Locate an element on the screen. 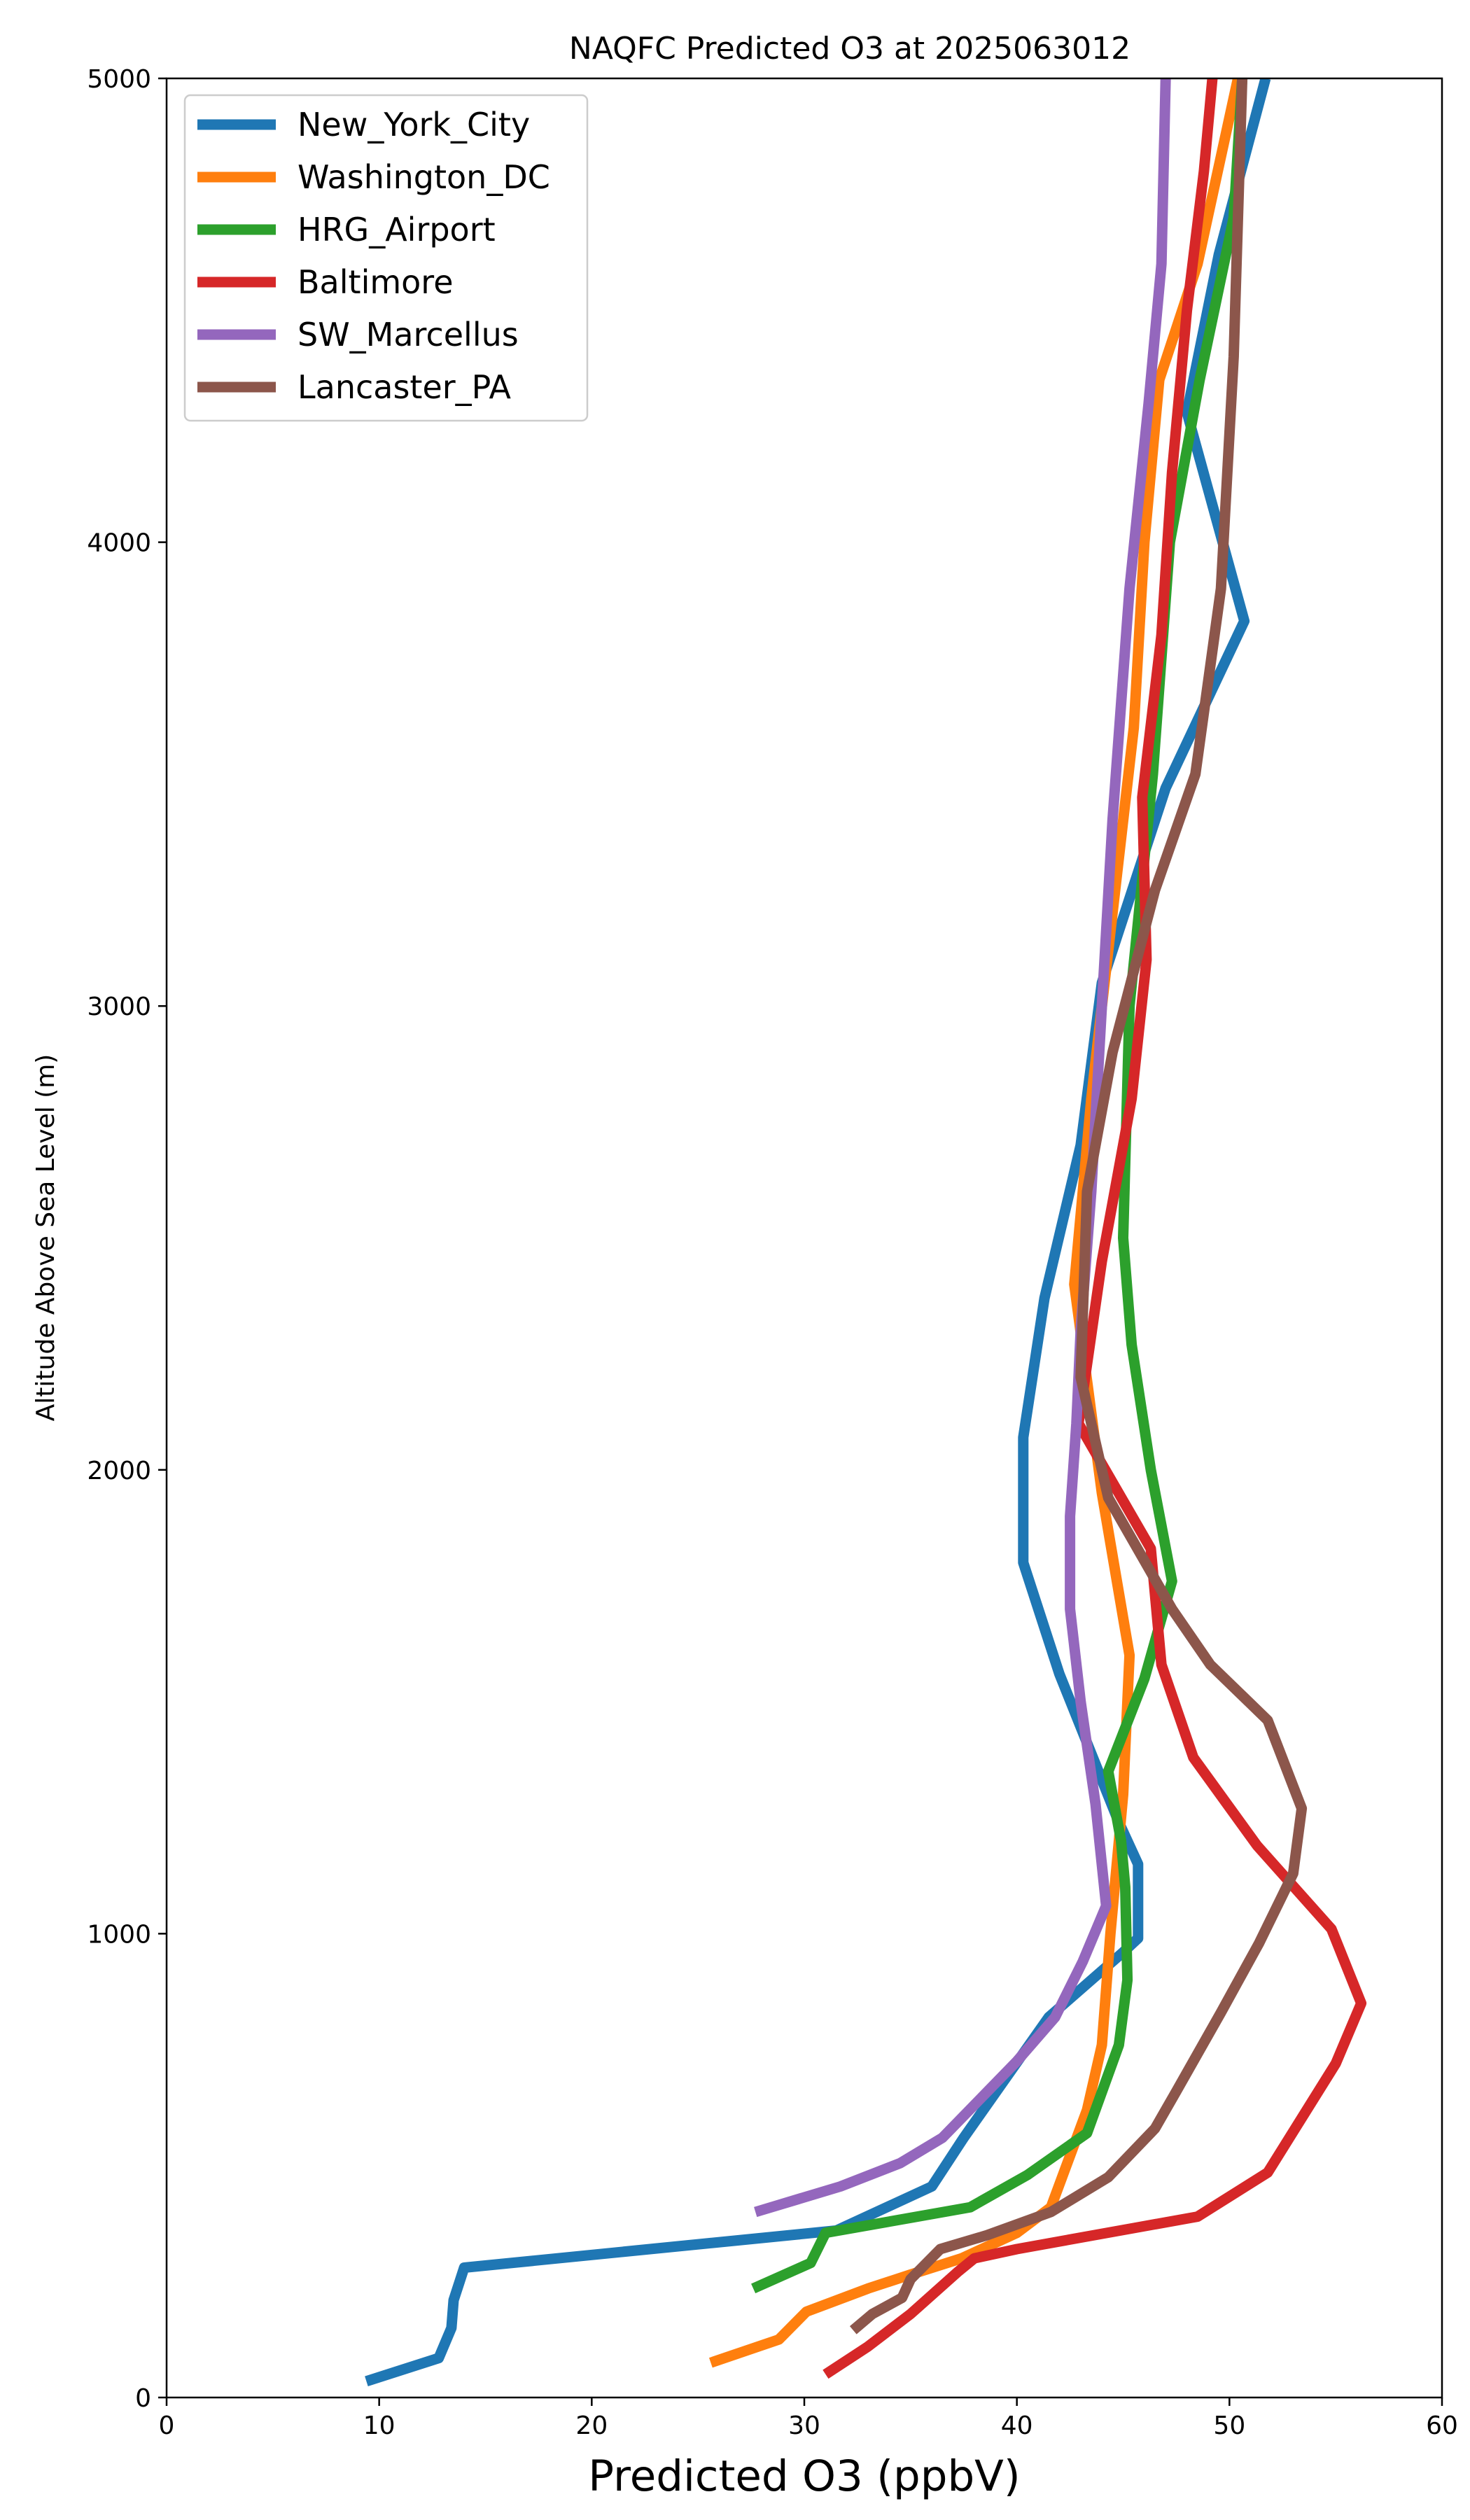 This screenshot has width=1470, height=2520. y-tick-label: 5000 is located at coordinates (119, 79).